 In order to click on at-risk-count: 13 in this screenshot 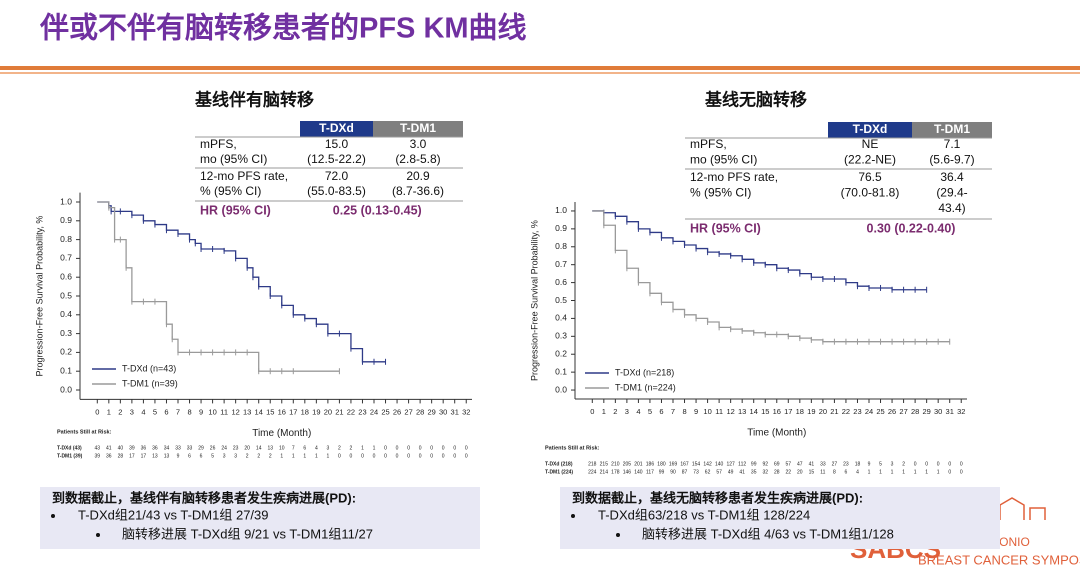, I will do `click(270, 448)`.